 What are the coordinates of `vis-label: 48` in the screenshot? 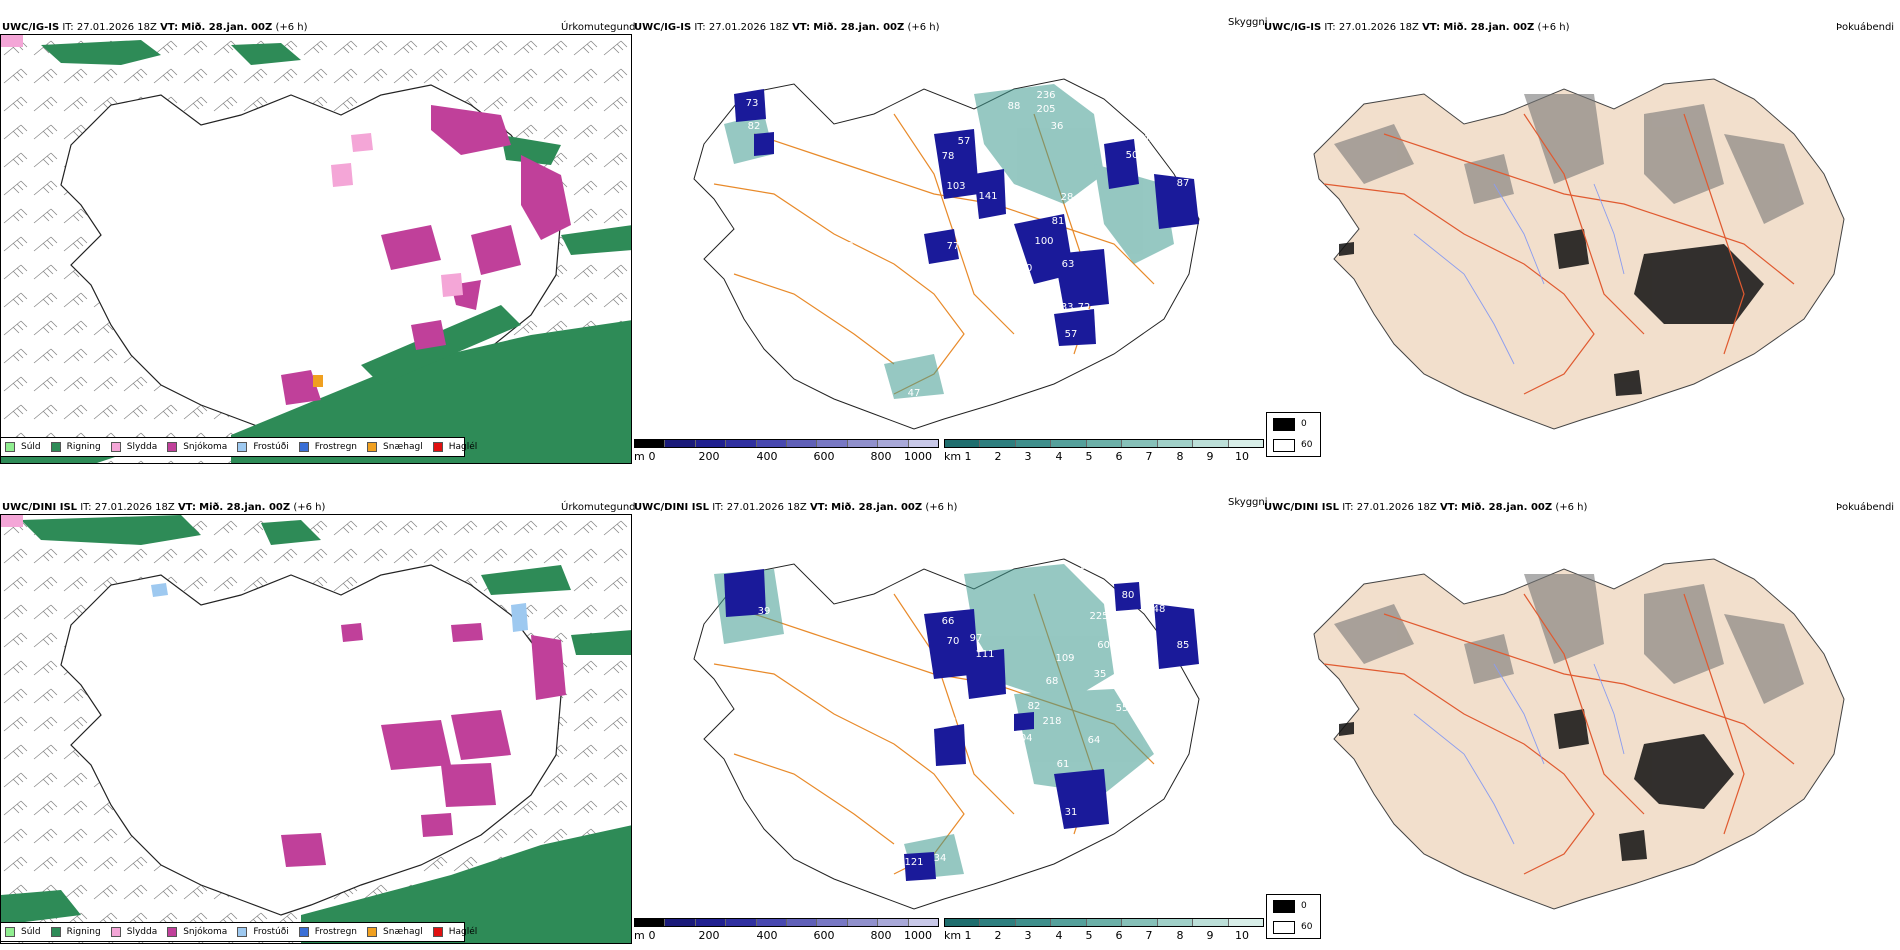 It's located at (1159, 609).